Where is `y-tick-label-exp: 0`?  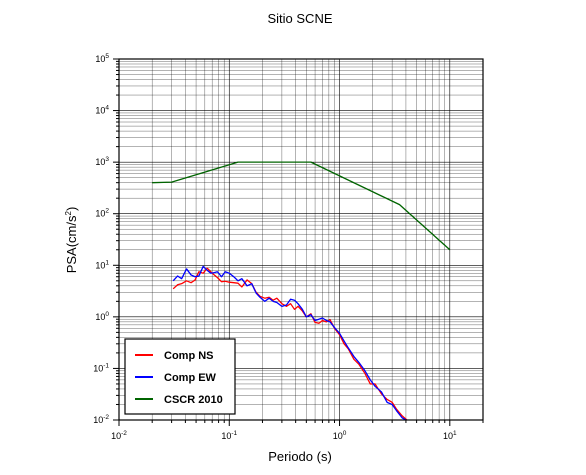
y-tick-label-exp: 0 is located at coordinates (107, 314).